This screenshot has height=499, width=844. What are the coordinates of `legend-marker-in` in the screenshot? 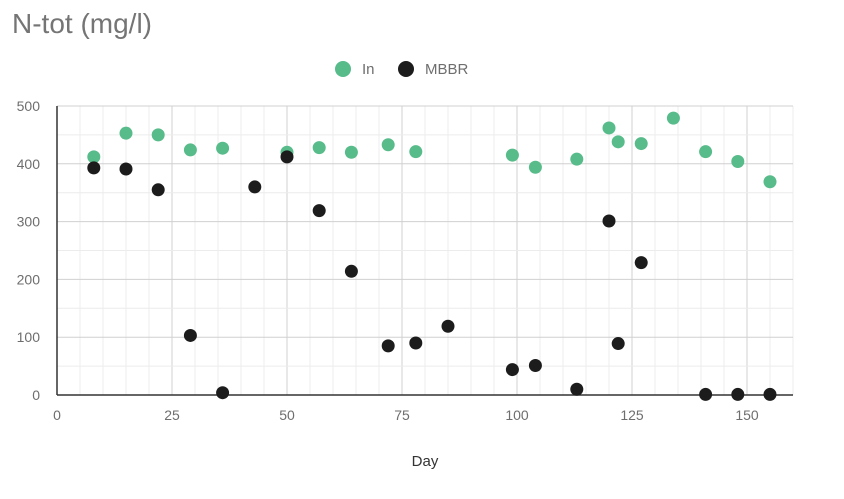 It's located at (343, 69).